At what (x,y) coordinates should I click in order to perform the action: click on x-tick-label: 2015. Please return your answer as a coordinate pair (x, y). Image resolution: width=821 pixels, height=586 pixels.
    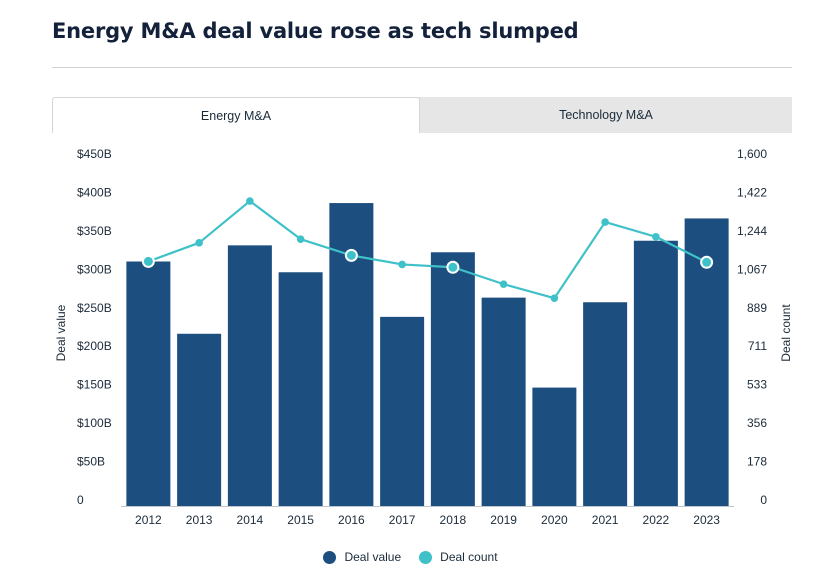
    Looking at the image, I should click on (300, 520).